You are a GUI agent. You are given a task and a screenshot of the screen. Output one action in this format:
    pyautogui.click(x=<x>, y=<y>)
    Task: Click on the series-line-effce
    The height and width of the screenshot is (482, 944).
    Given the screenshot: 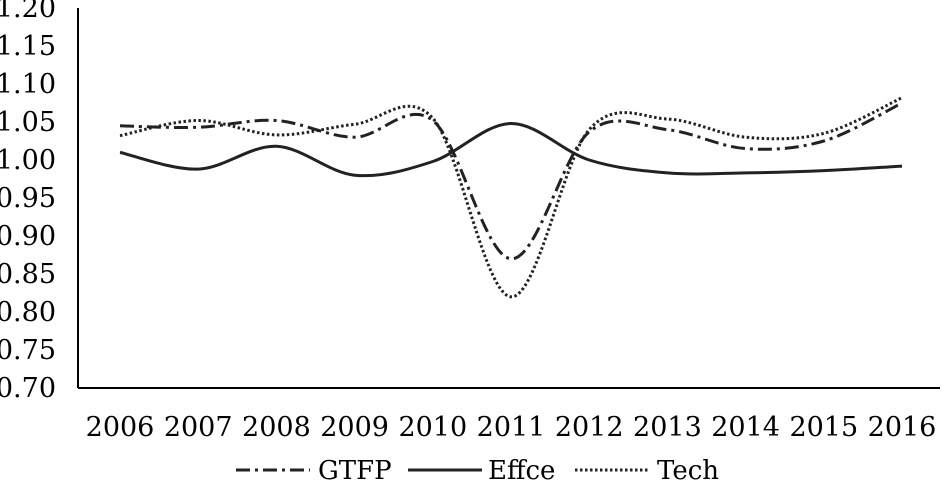 What is the action you would take?
    pyautogui.click(x=511, y=149)
    